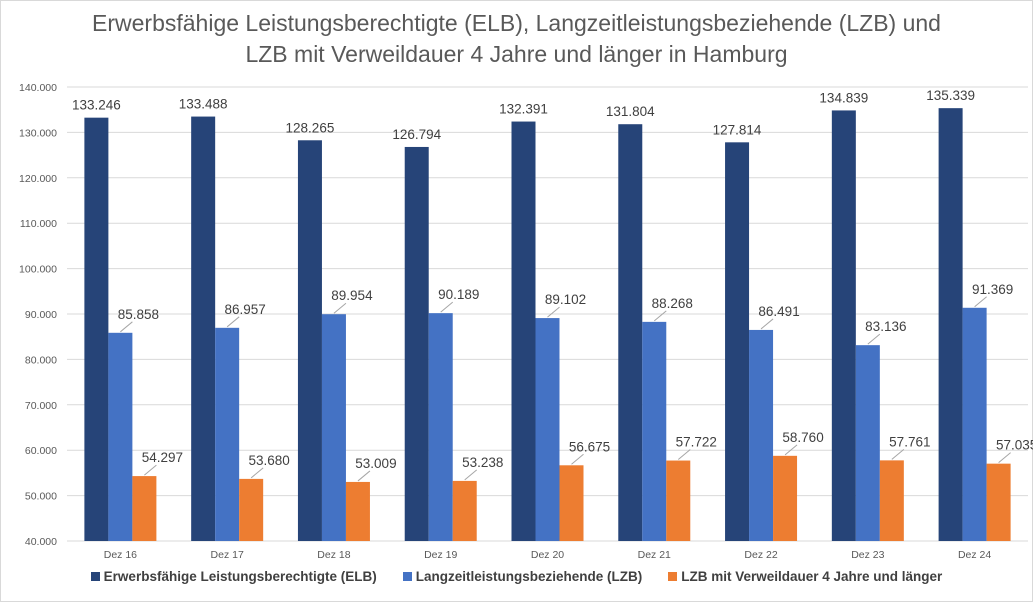 The image size is (1033, 602). What do you see at coordinates (802, 437) in the screenshot?
I see `data-label: 58.760` at bounding box center [802, 437].